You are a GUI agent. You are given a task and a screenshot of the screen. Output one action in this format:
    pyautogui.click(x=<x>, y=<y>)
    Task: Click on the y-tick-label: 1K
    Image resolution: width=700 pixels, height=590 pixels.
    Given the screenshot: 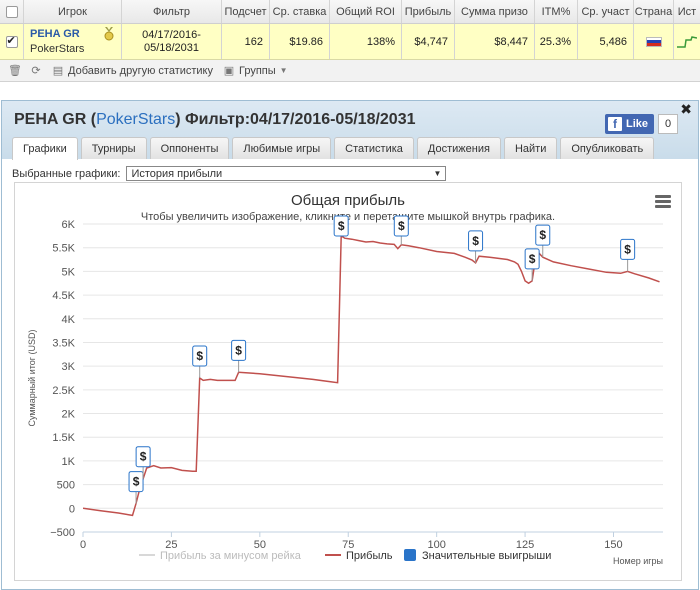 What is the action you would take?
    pyautogui.click(x=69, y=462)
    